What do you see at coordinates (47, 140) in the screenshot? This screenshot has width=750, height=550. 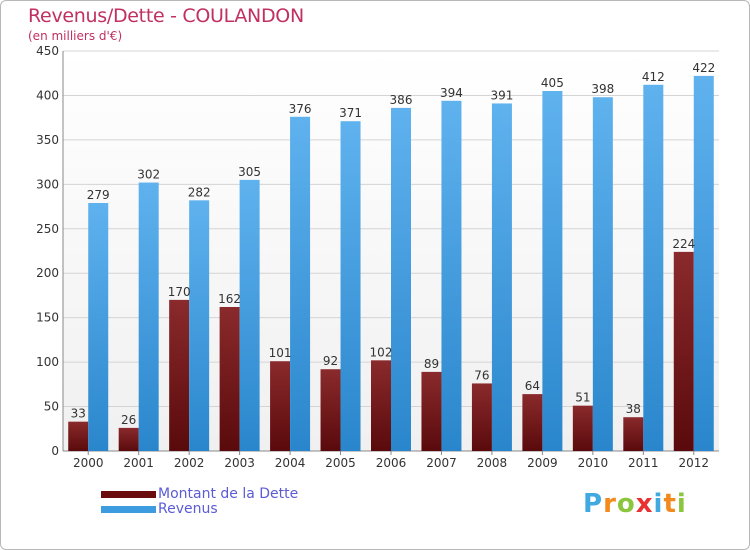 I see `y-tick-label: 350` at bounding box center [47, 140].